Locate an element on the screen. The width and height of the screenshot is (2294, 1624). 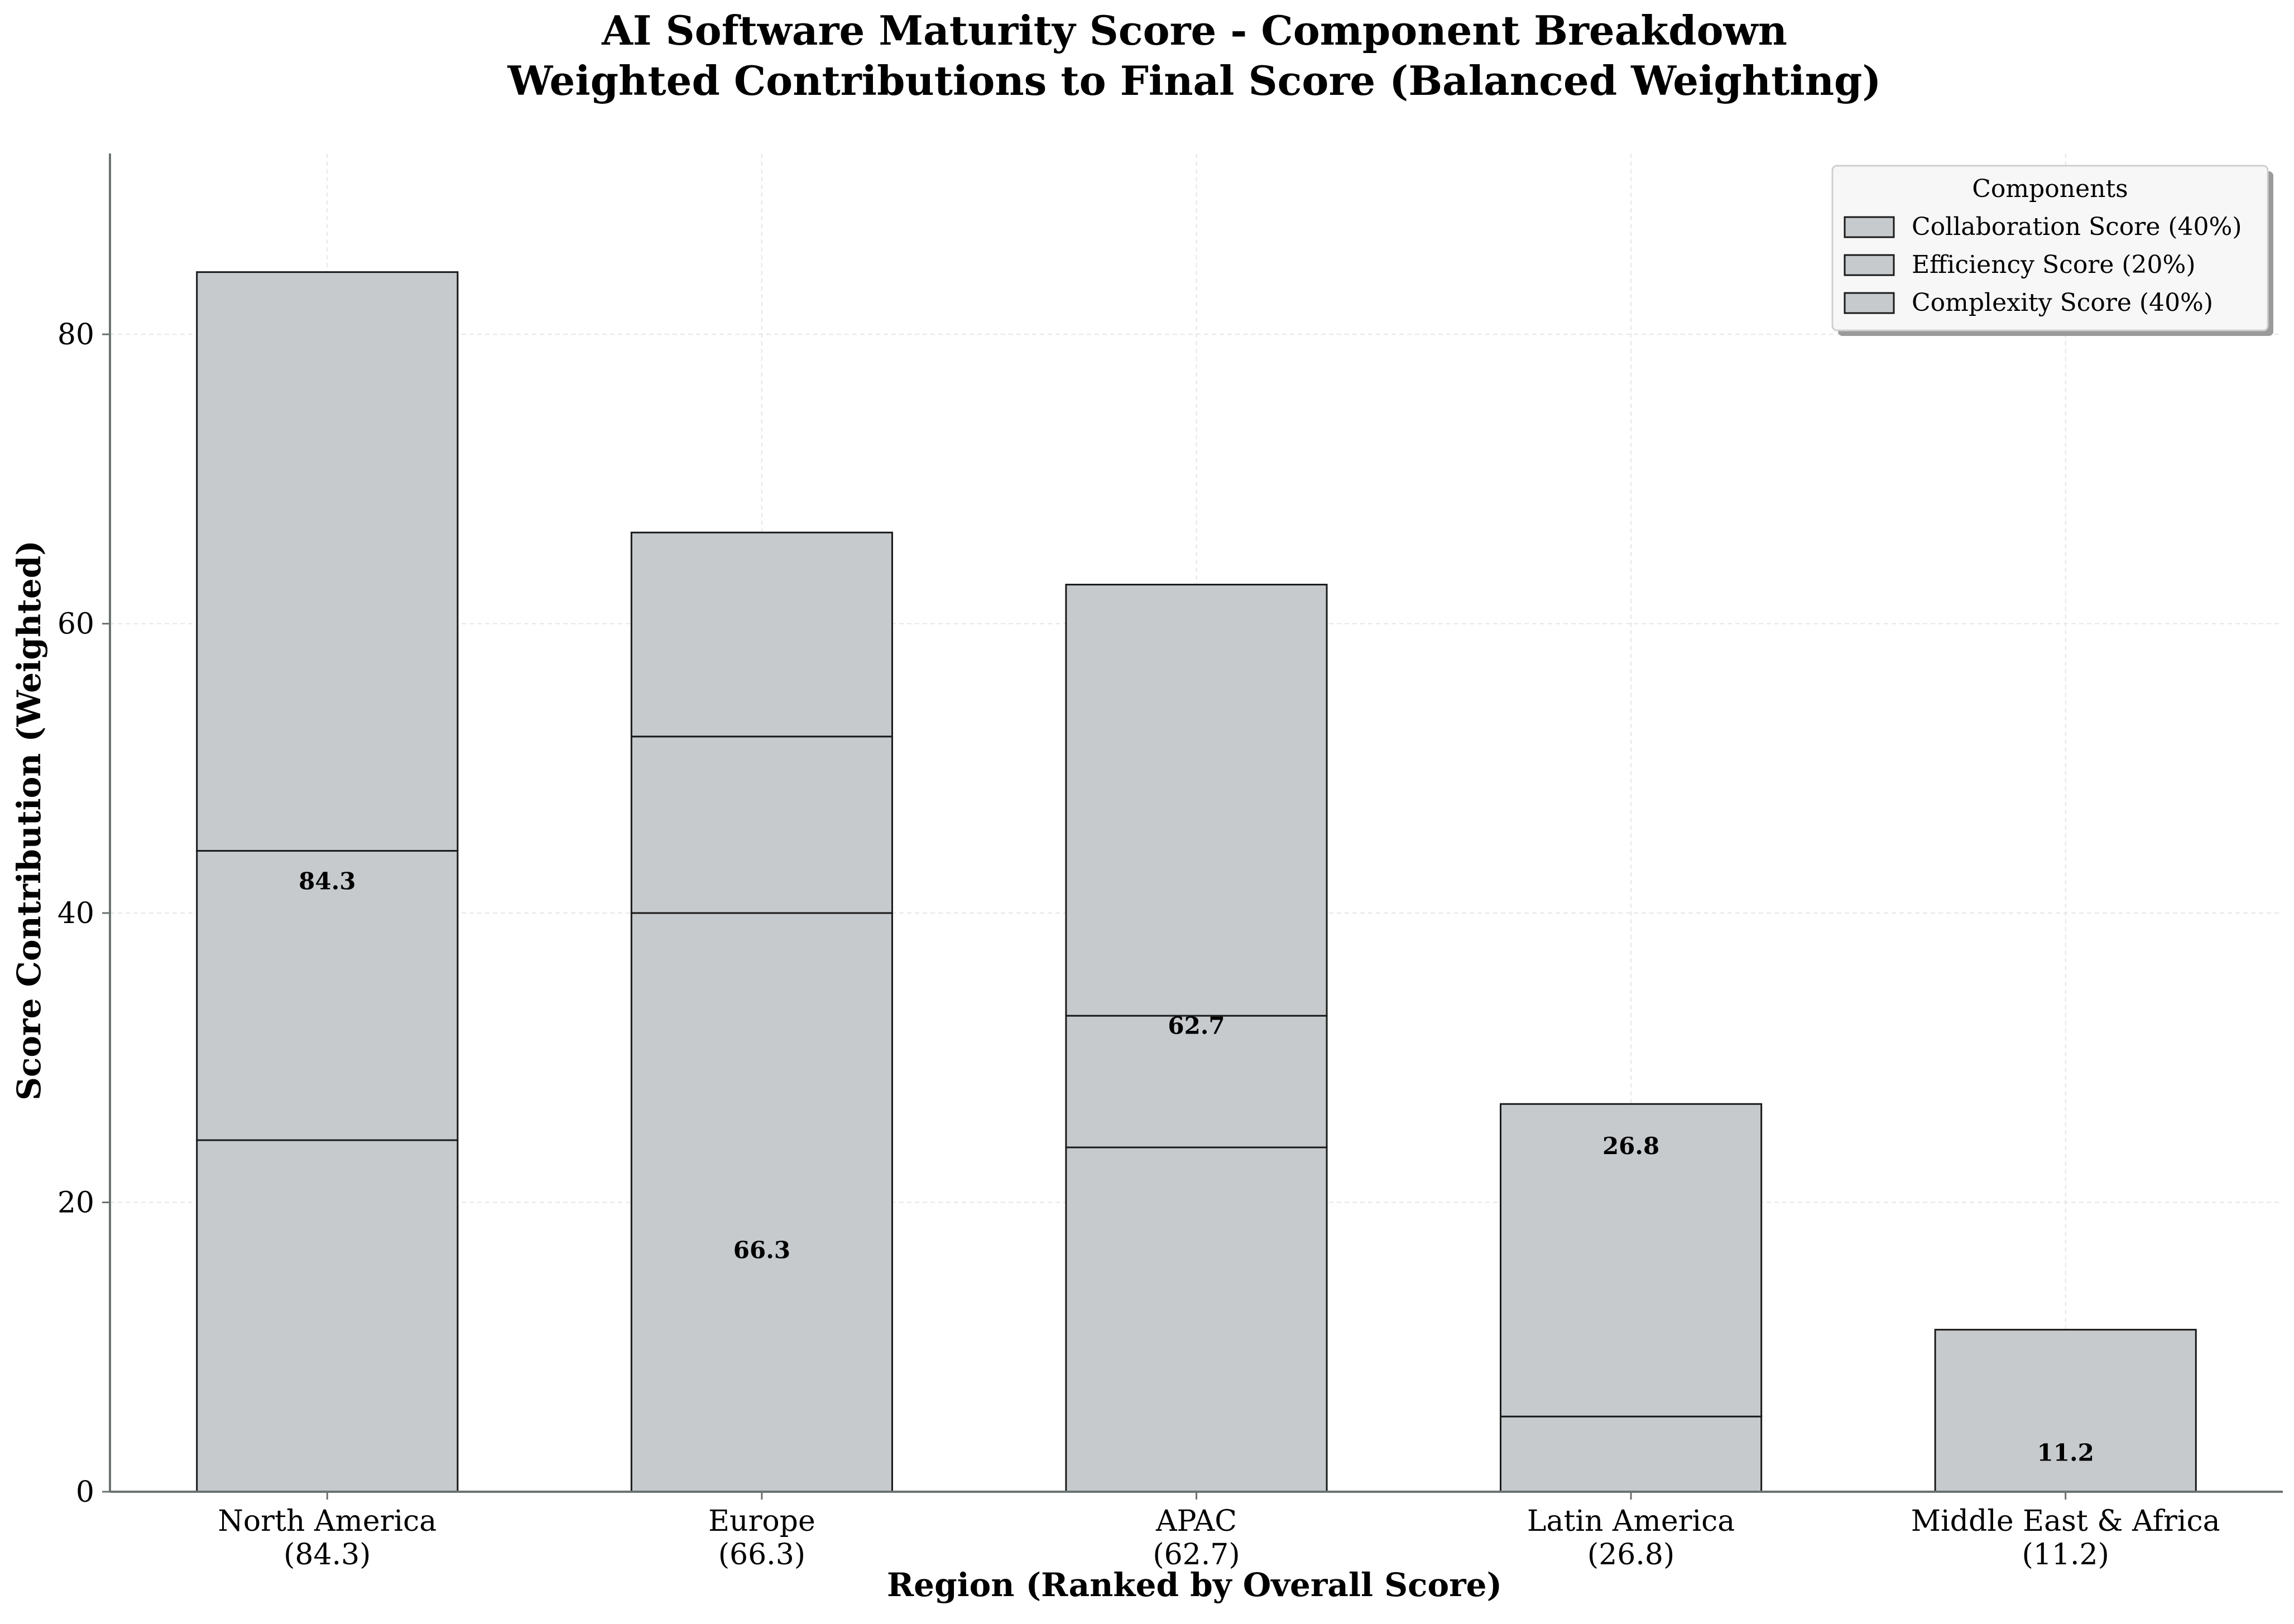
x-tick-total: (66.3) is located at coordinates (762, 1555).